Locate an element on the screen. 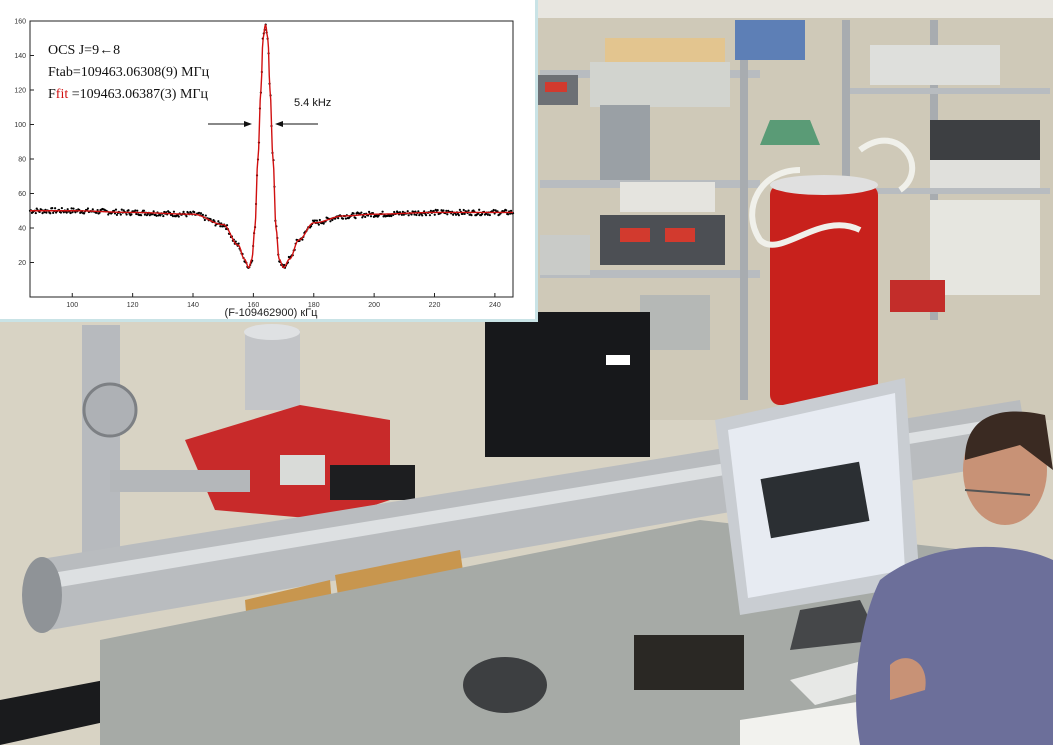 This screenshot has width=1053, height=745. y-tick-label: 20 is located at coordinates (22, 263).